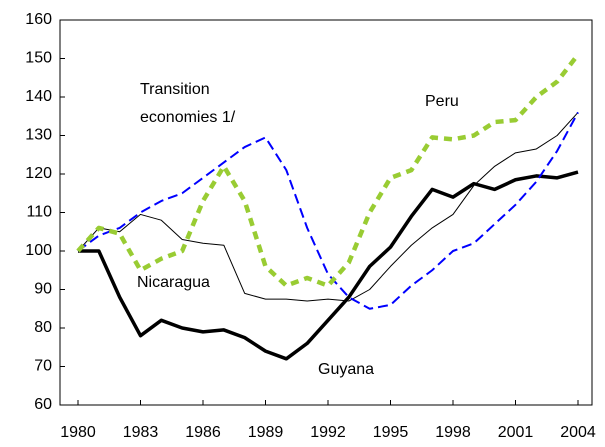  What do you see at coordinates (141, 432) in the screenshot?
I see `x-tick-label: 1983` at bounding box center [141, 432].